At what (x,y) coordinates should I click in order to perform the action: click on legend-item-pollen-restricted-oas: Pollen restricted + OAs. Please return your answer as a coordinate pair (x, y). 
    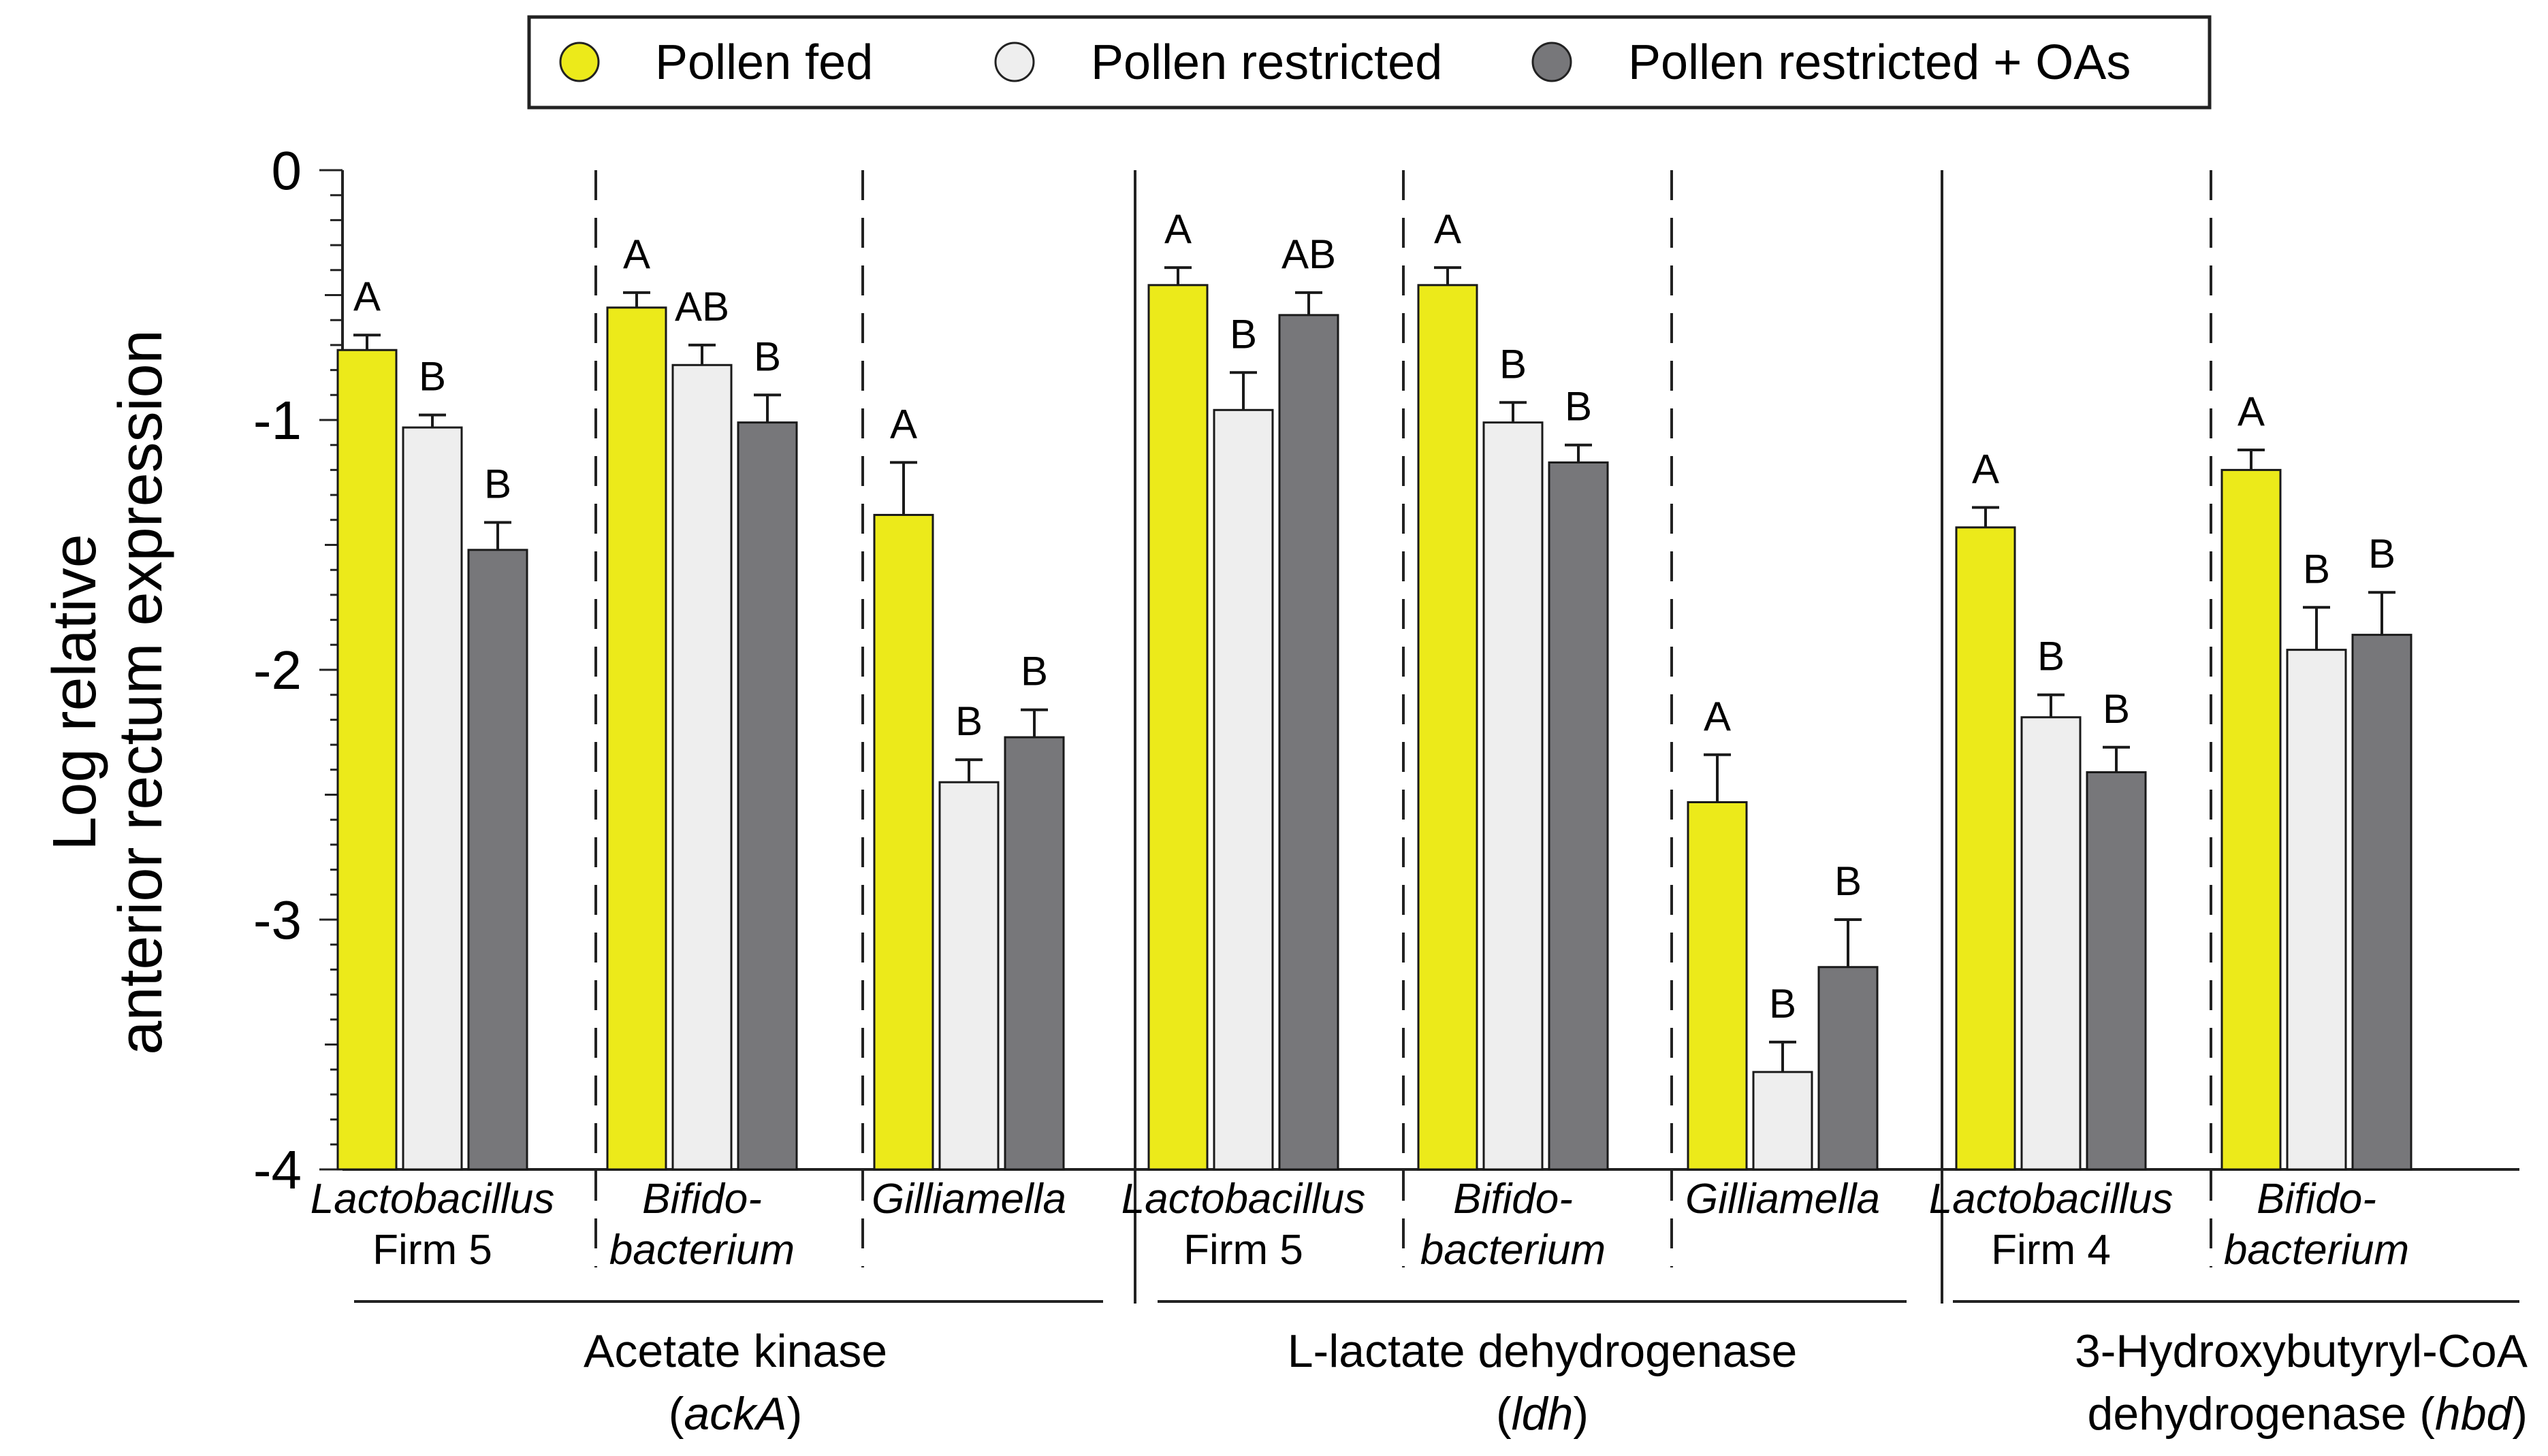
    Looking at the image, I should click on (1831, 62).